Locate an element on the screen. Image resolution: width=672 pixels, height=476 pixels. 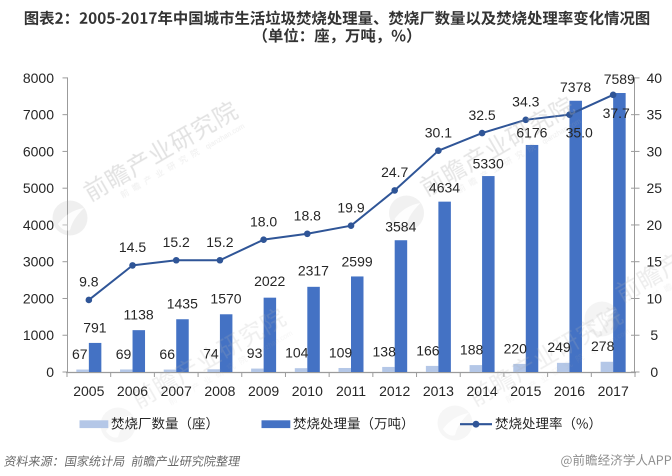
svg-text: 3584 is located at coordinates (400, 226).